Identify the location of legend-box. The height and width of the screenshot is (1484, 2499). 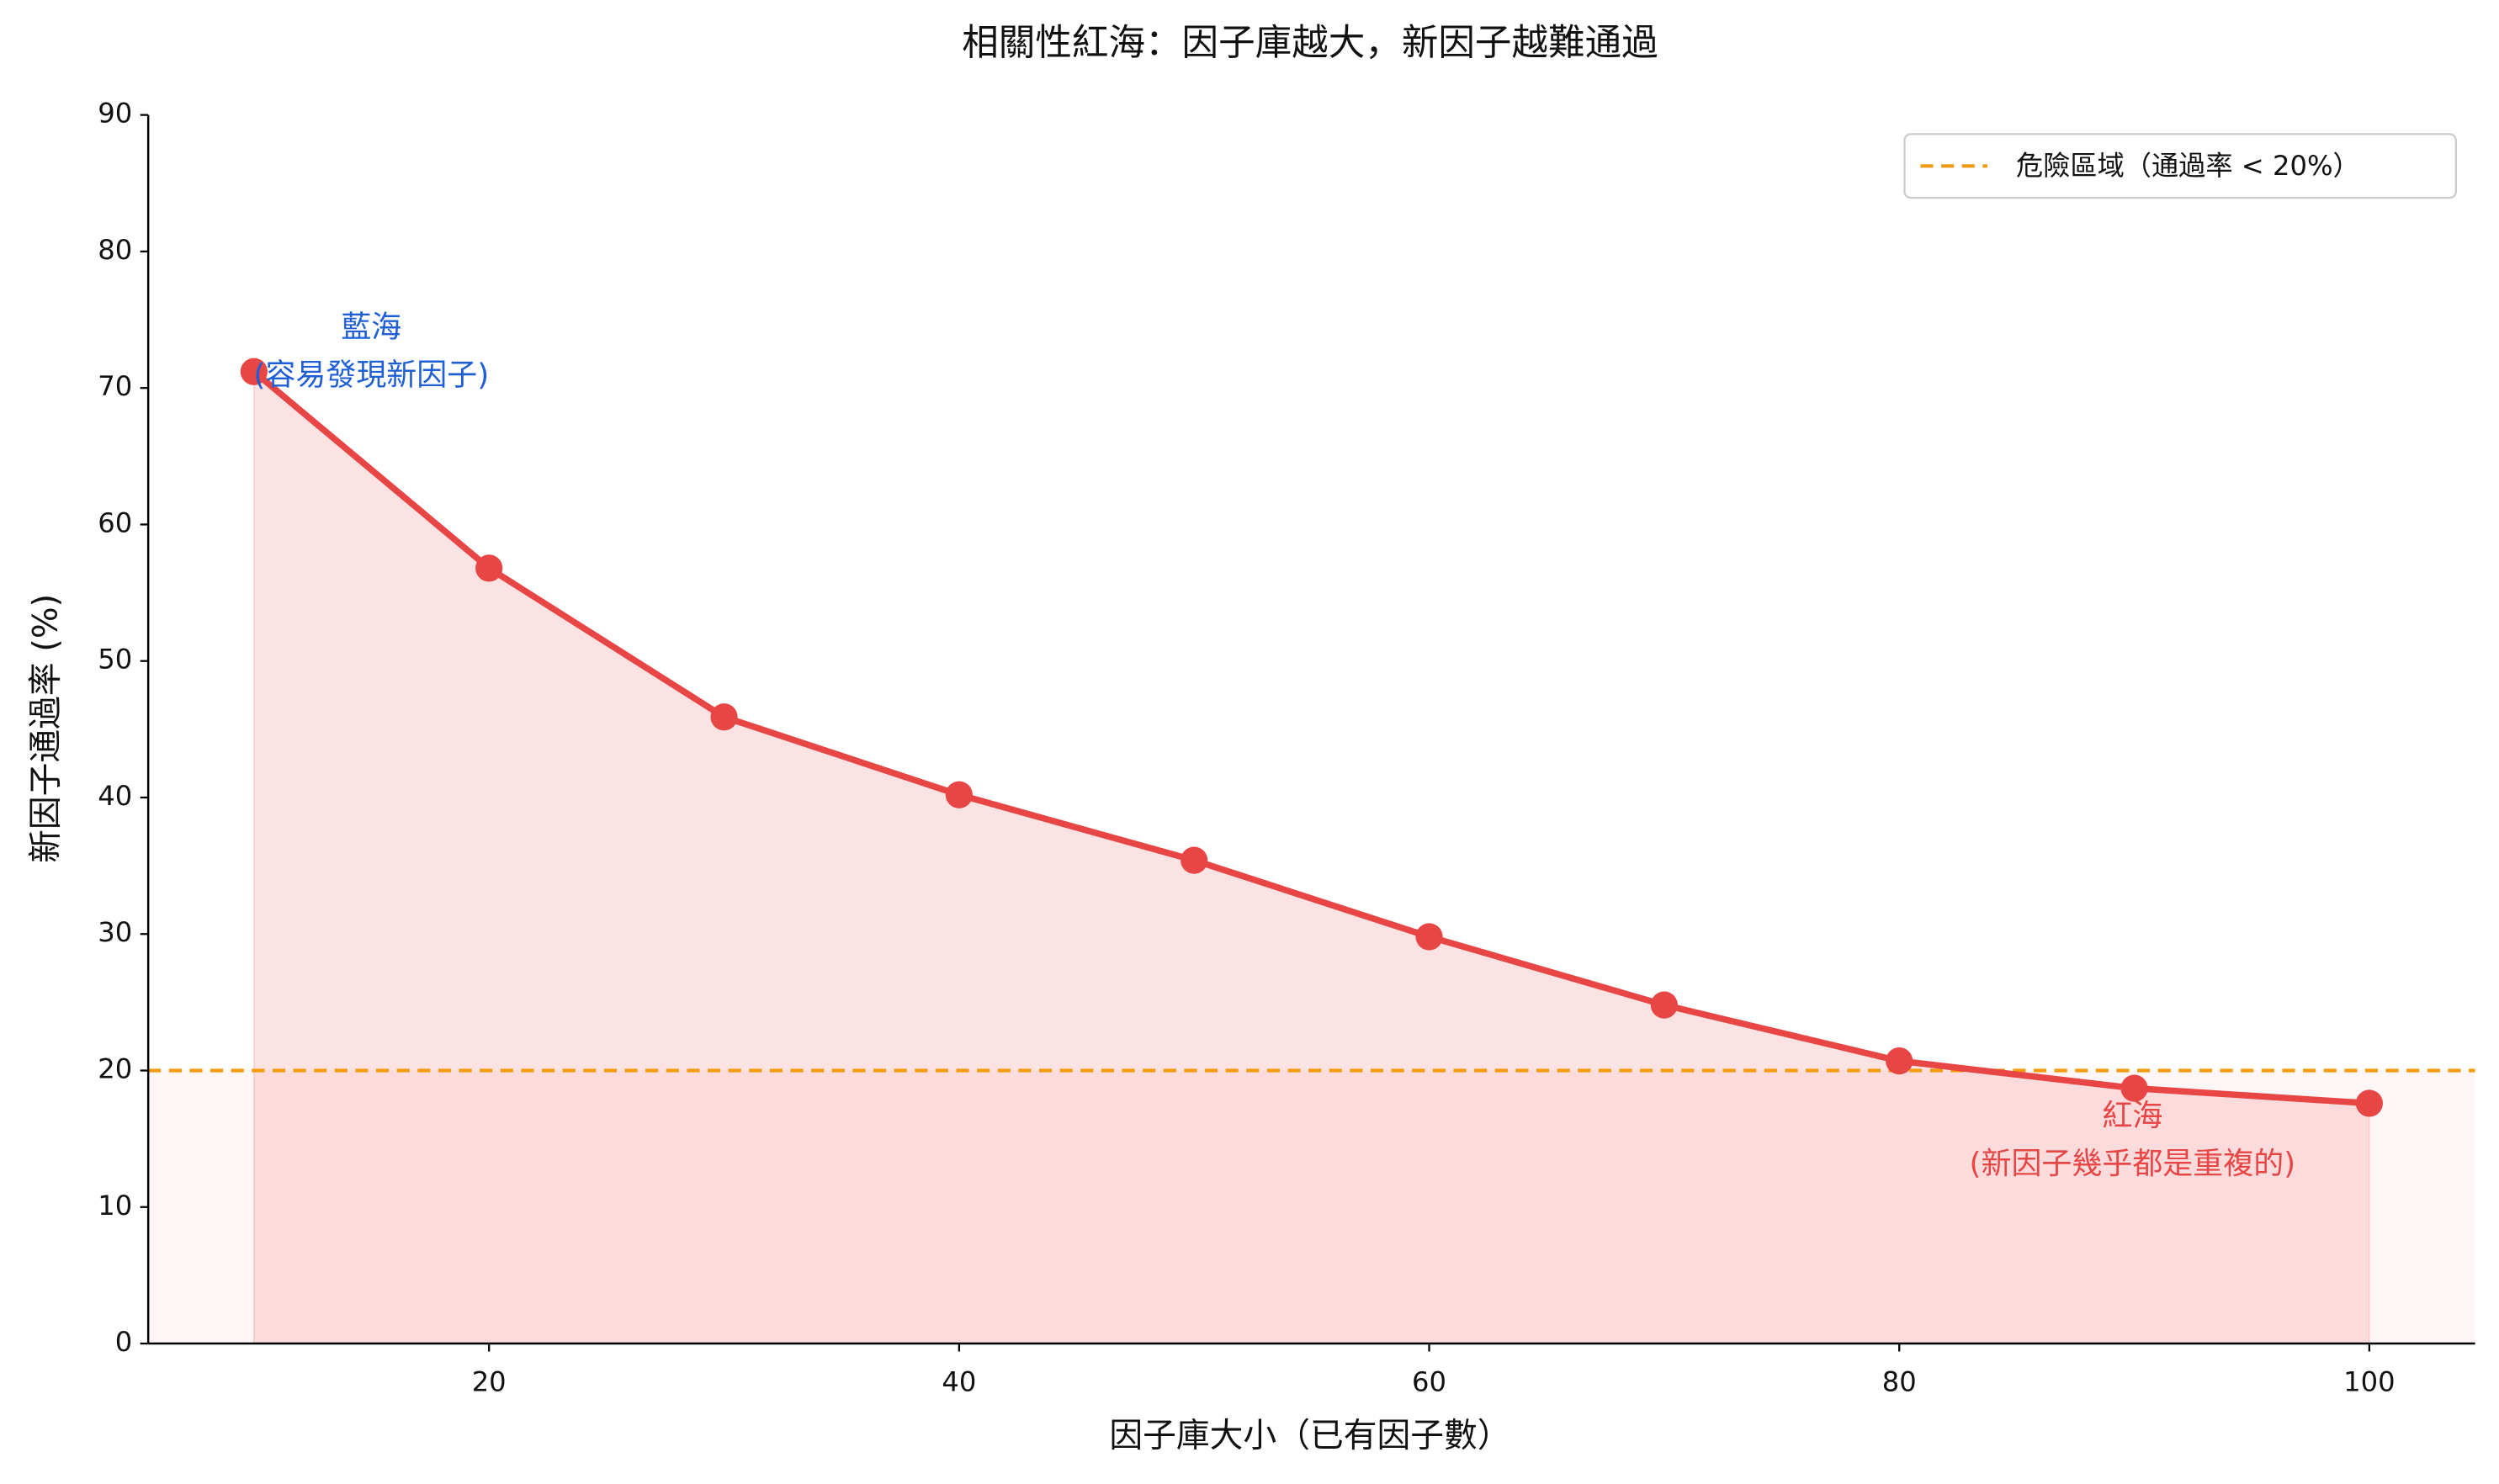
(2180, 166).